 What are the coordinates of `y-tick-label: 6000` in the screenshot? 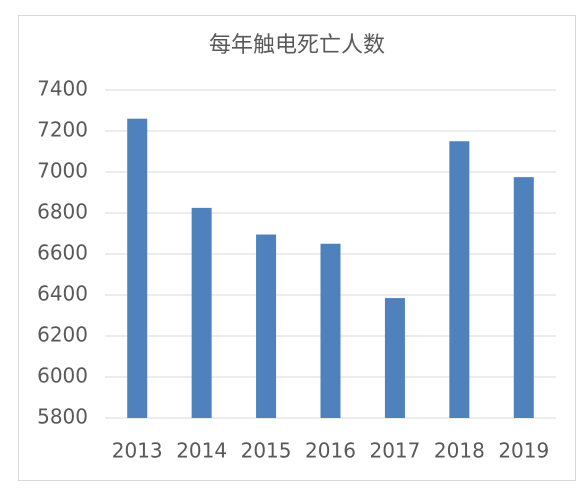 It's located at (62, 376).